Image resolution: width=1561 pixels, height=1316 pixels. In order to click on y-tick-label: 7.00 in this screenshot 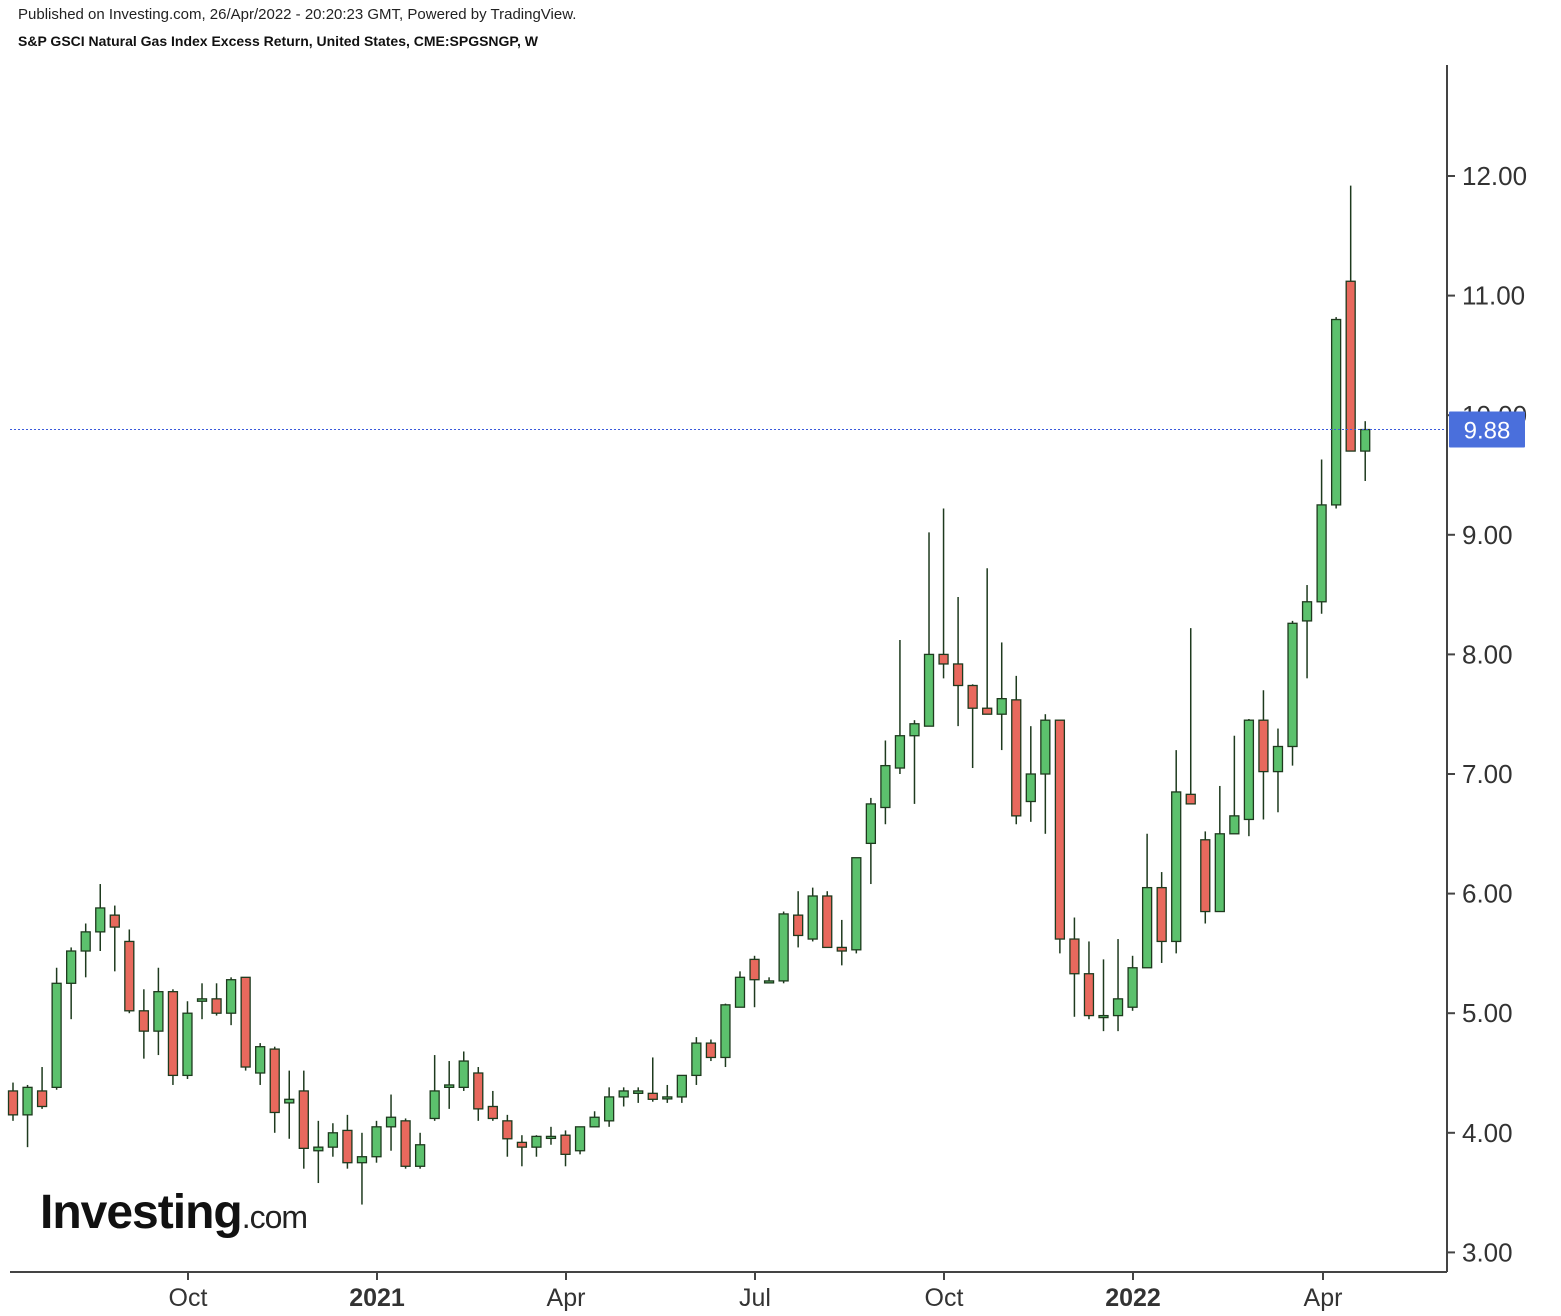, I will do `click(1487, 774)`.